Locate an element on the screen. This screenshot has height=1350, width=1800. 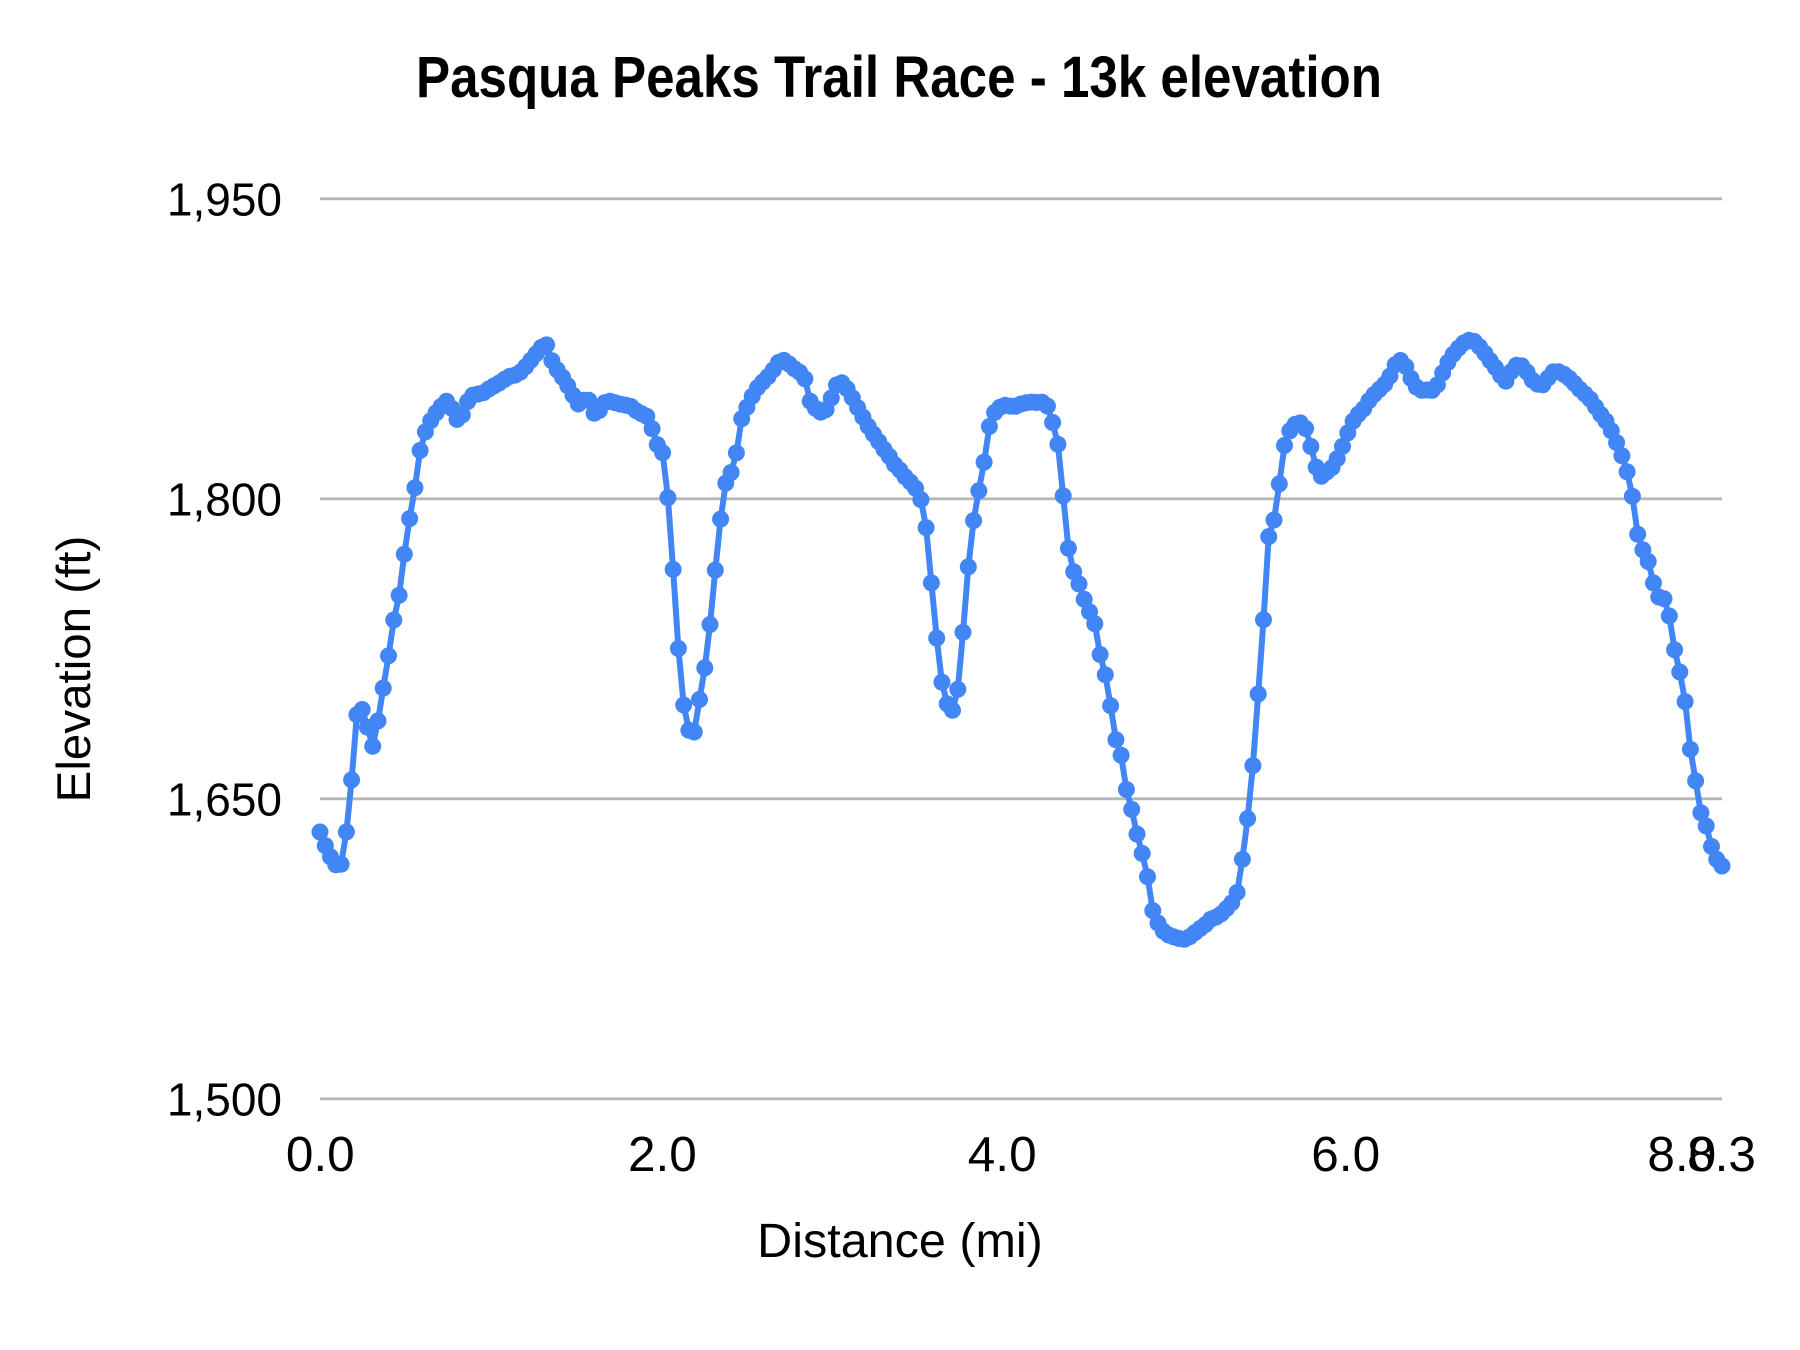
svg-text: 0.0 is located at coordinates (320, 1154).